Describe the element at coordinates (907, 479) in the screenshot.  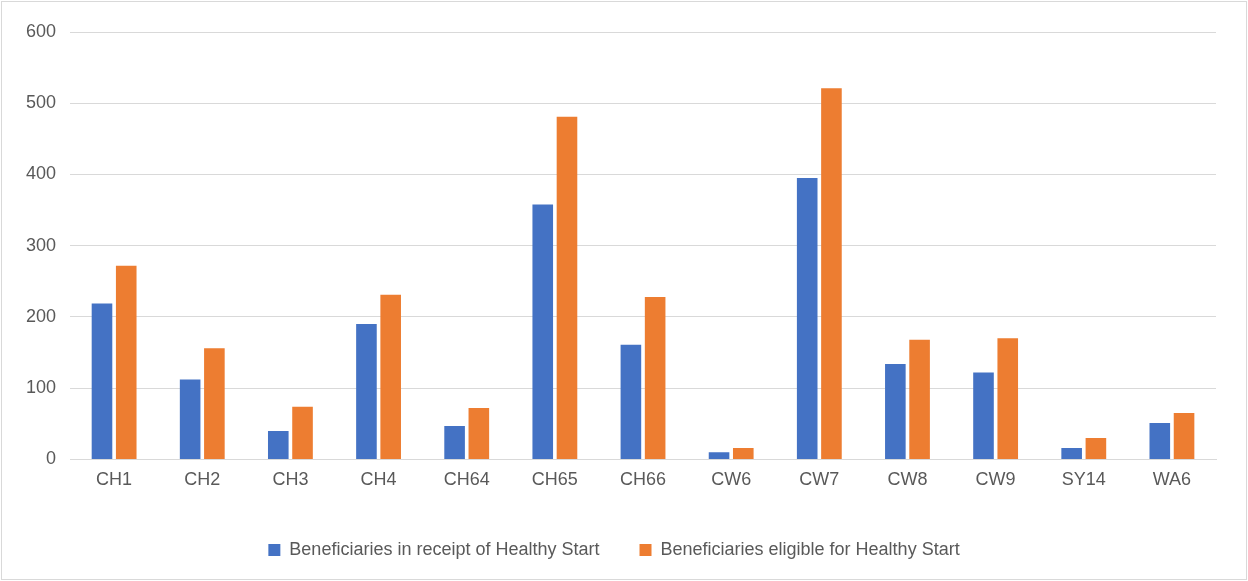
I see `x-tick-label: CW8` at that location.